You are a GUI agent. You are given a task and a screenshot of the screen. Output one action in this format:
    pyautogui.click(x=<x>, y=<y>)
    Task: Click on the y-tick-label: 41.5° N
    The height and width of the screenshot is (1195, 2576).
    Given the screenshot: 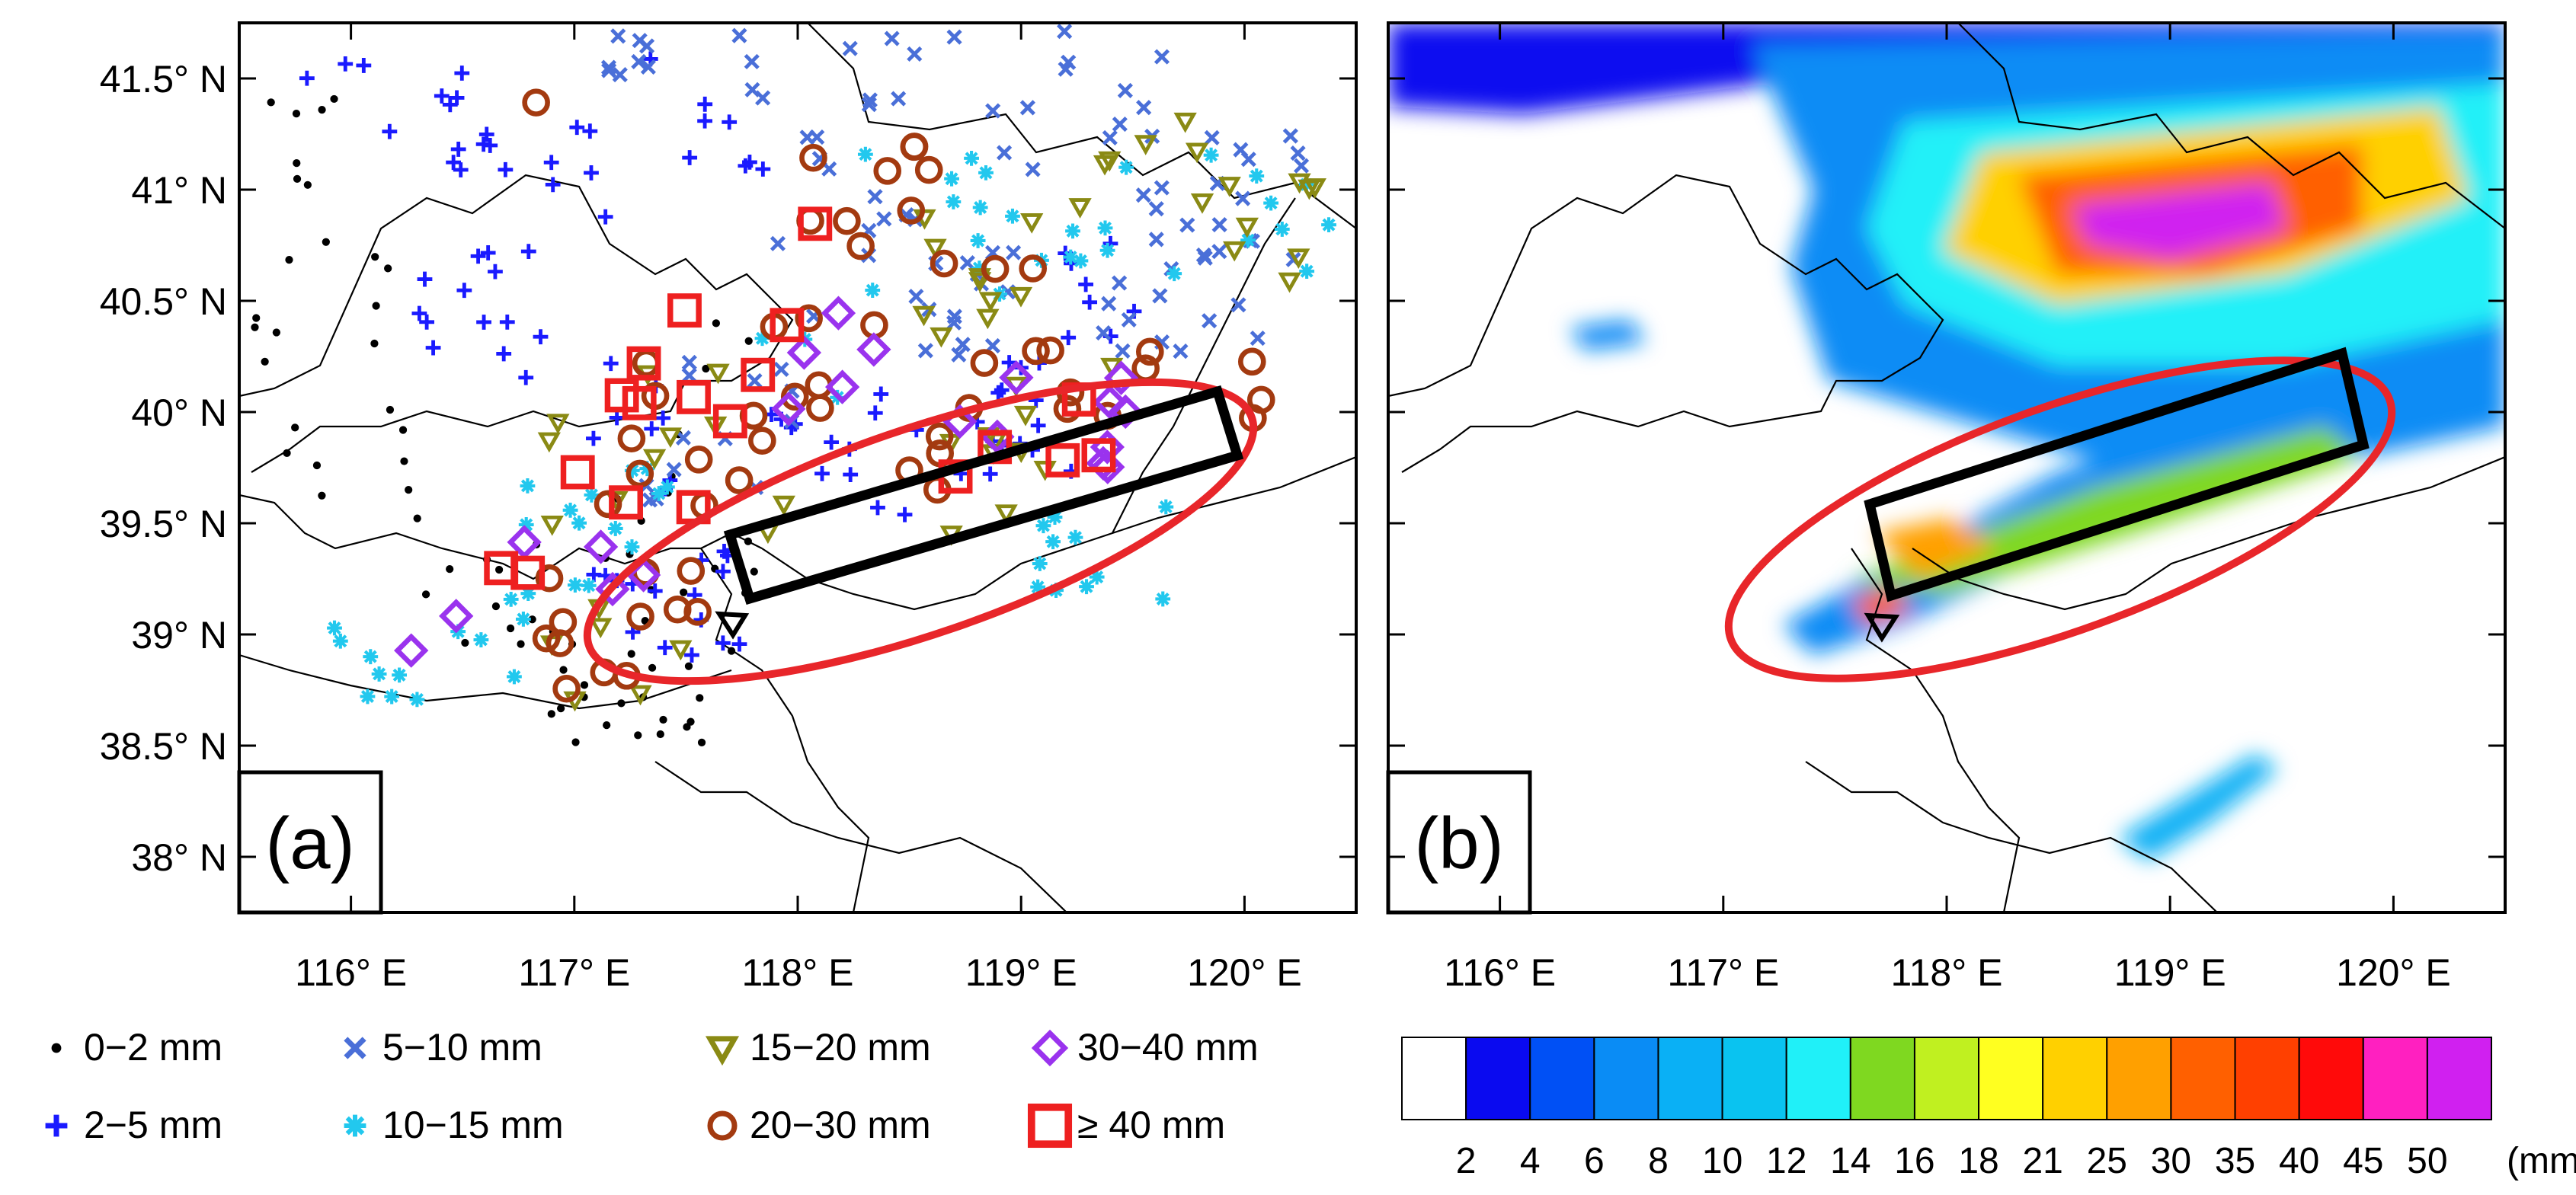 What is the action you would take?
    pyautogui.click(x=163, y=80)
    